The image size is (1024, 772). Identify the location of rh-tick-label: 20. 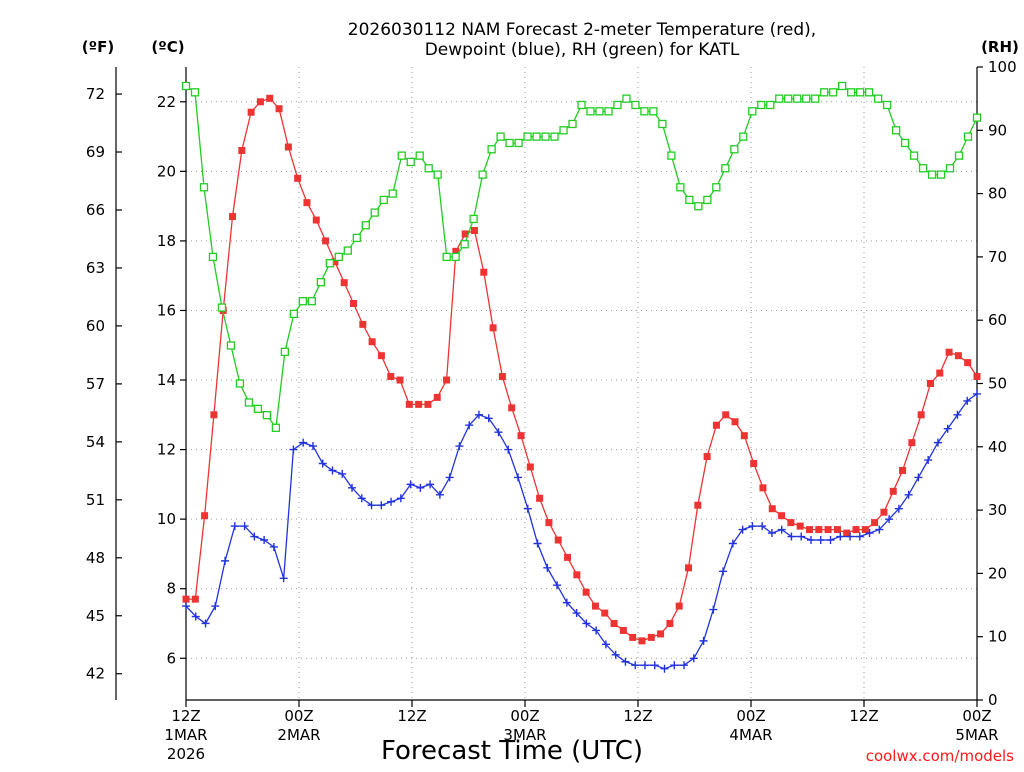
(997, 573).